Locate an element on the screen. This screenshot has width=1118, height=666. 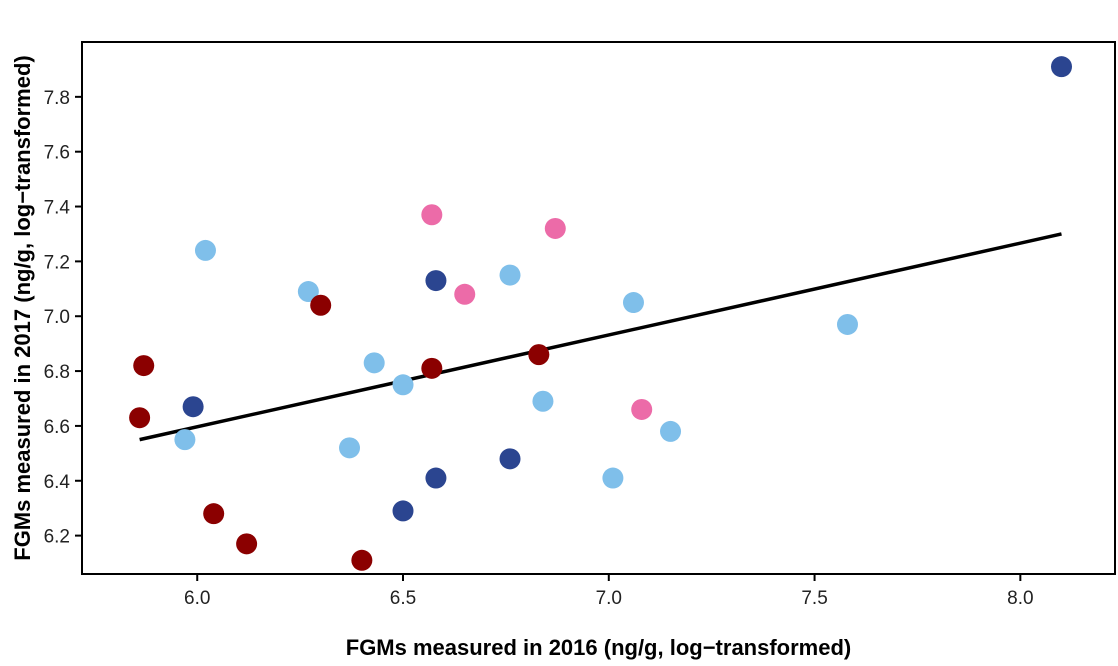
y-tick-label: 7.0 is located at coordinates (57, 317).